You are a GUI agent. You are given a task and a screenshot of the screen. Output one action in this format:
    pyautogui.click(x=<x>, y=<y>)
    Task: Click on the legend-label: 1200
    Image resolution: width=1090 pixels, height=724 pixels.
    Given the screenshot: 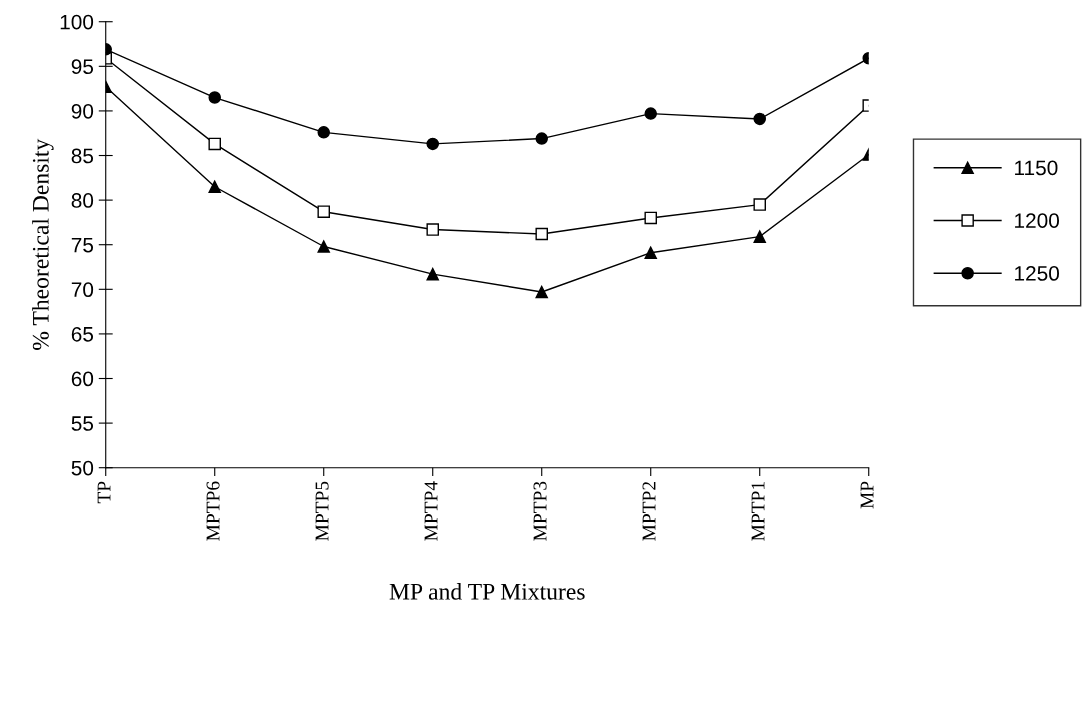 What is the action you would take?
    pyautogui.click(x=1037, y=221)
    